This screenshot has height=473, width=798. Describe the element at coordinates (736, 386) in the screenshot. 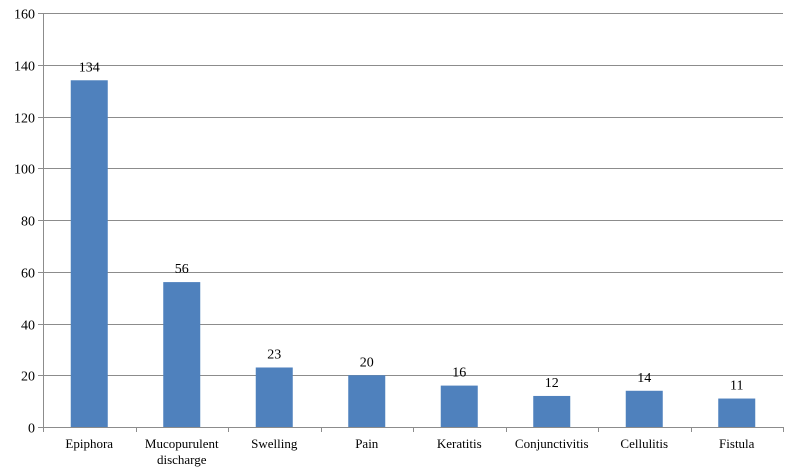

I see `data-label: 11` at that location.